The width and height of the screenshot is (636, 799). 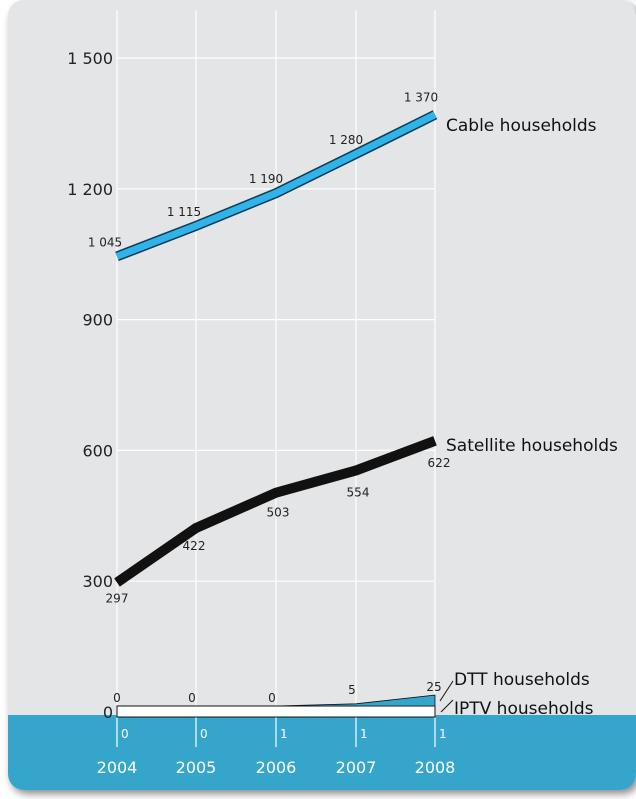 I want to click on x-tick-label-2004: 2004, so click(x=117, y=767).